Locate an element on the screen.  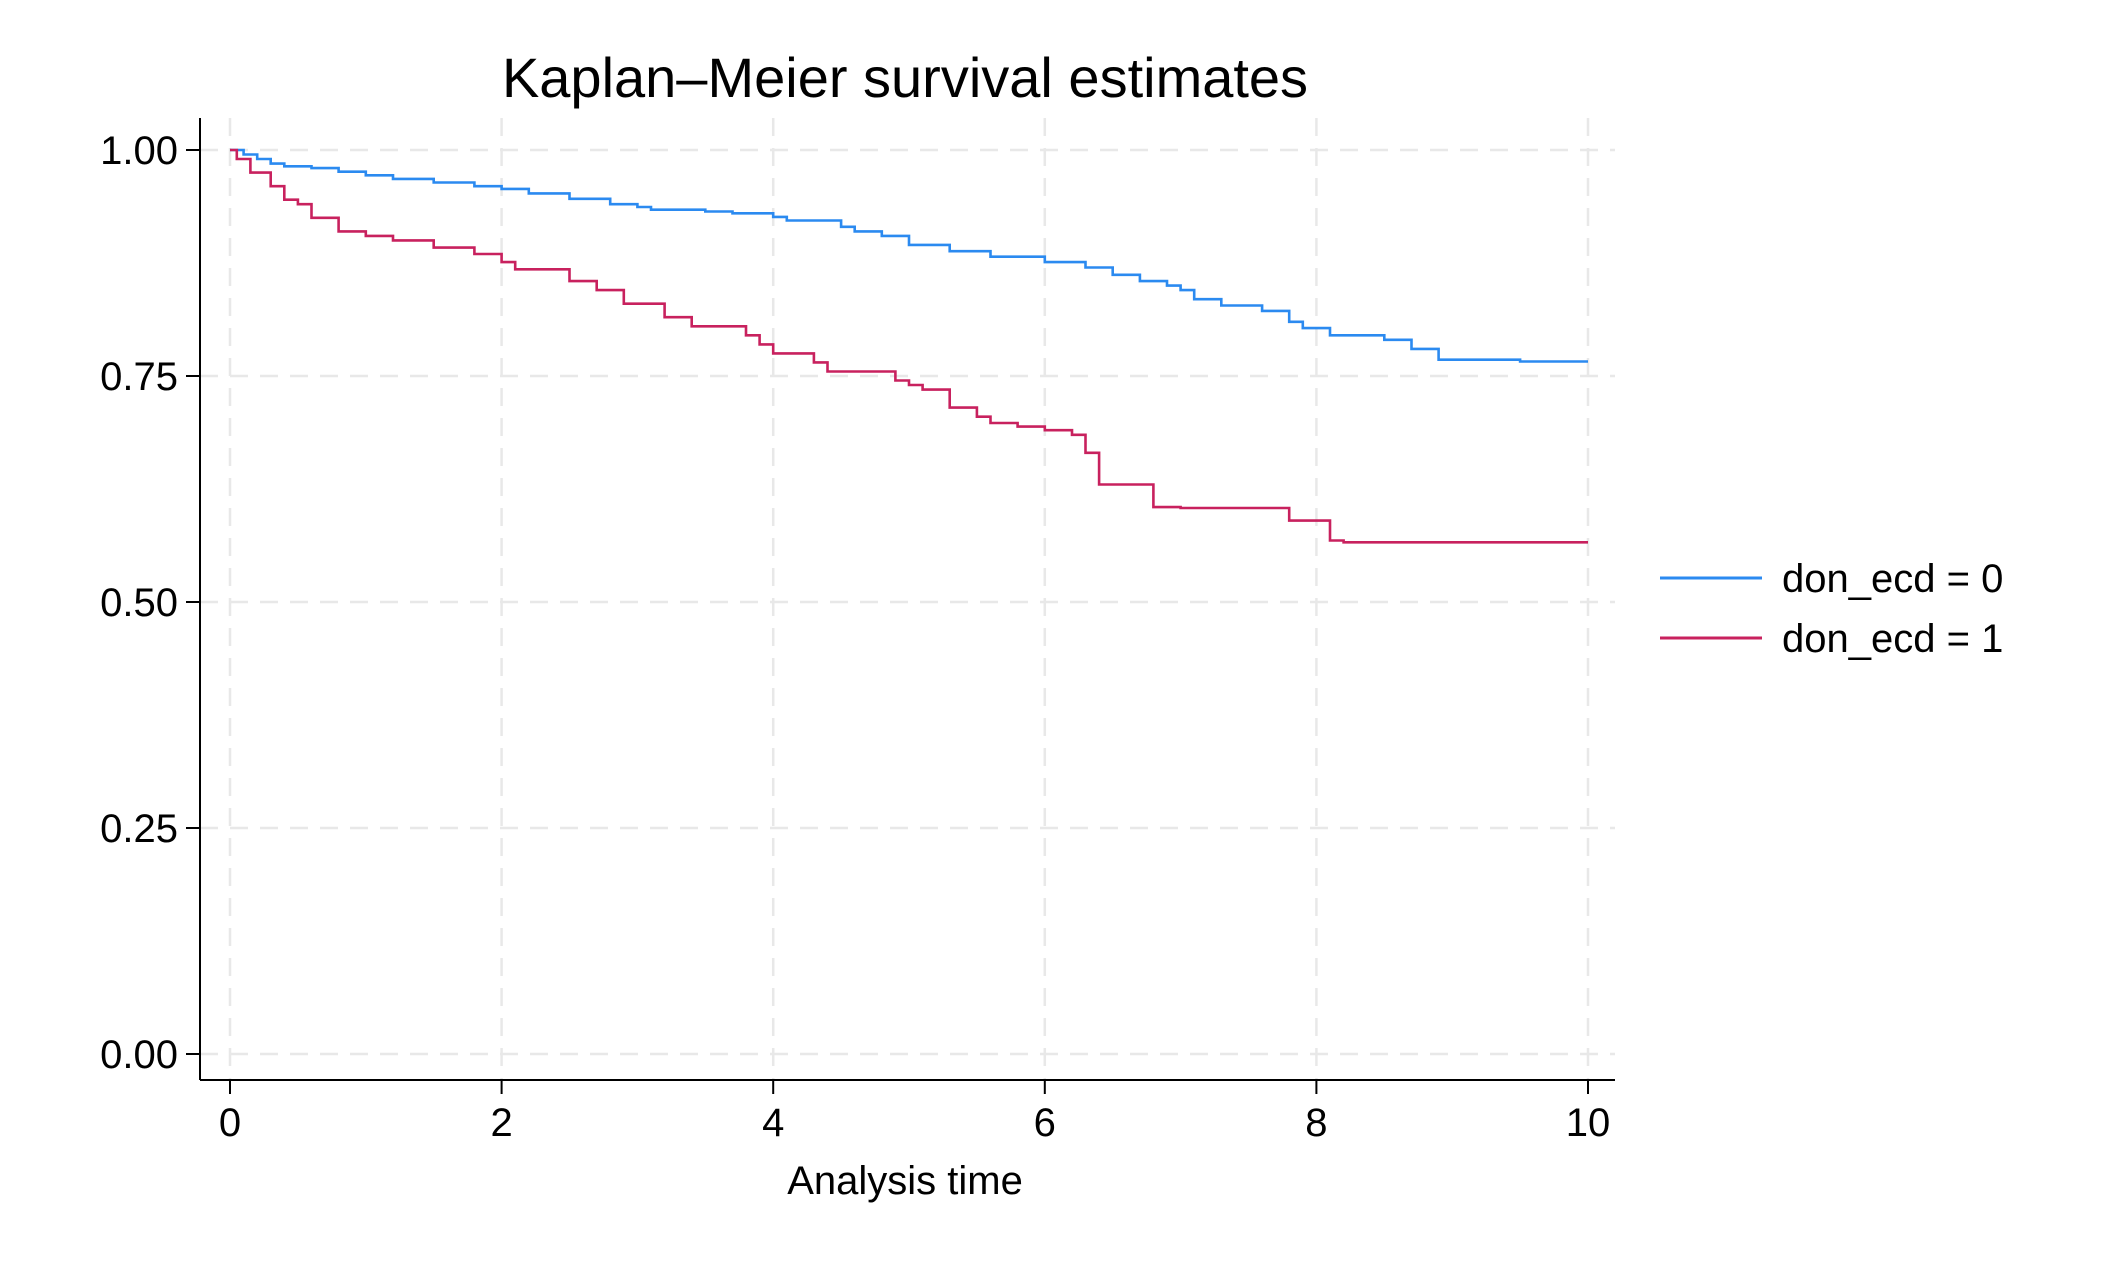
y-tick-label: 0.25 is located at coordinates (139, 829).